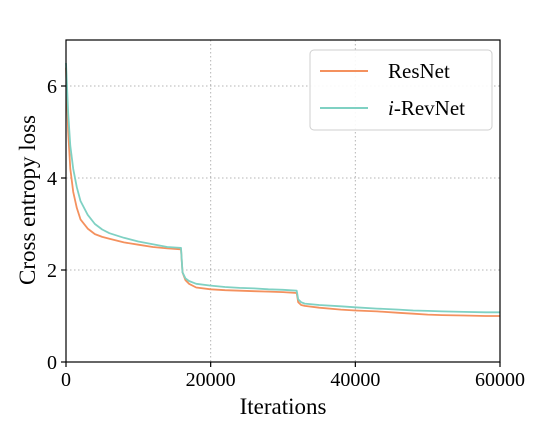 This screenshot has height=436, width=556. I want to click on legend-label-irevnet: i-RevNet, so click(426, 108).